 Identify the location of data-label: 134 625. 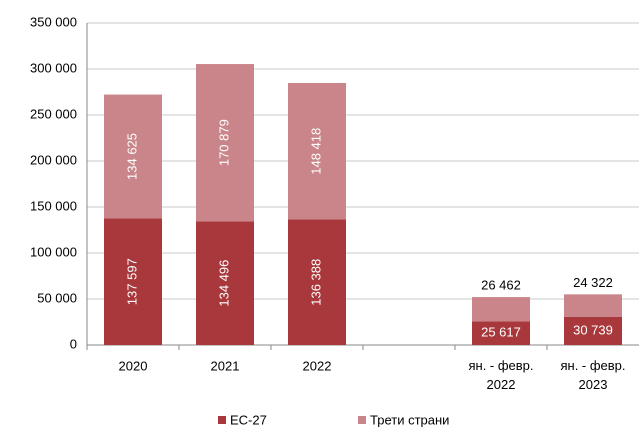
(131, 156).